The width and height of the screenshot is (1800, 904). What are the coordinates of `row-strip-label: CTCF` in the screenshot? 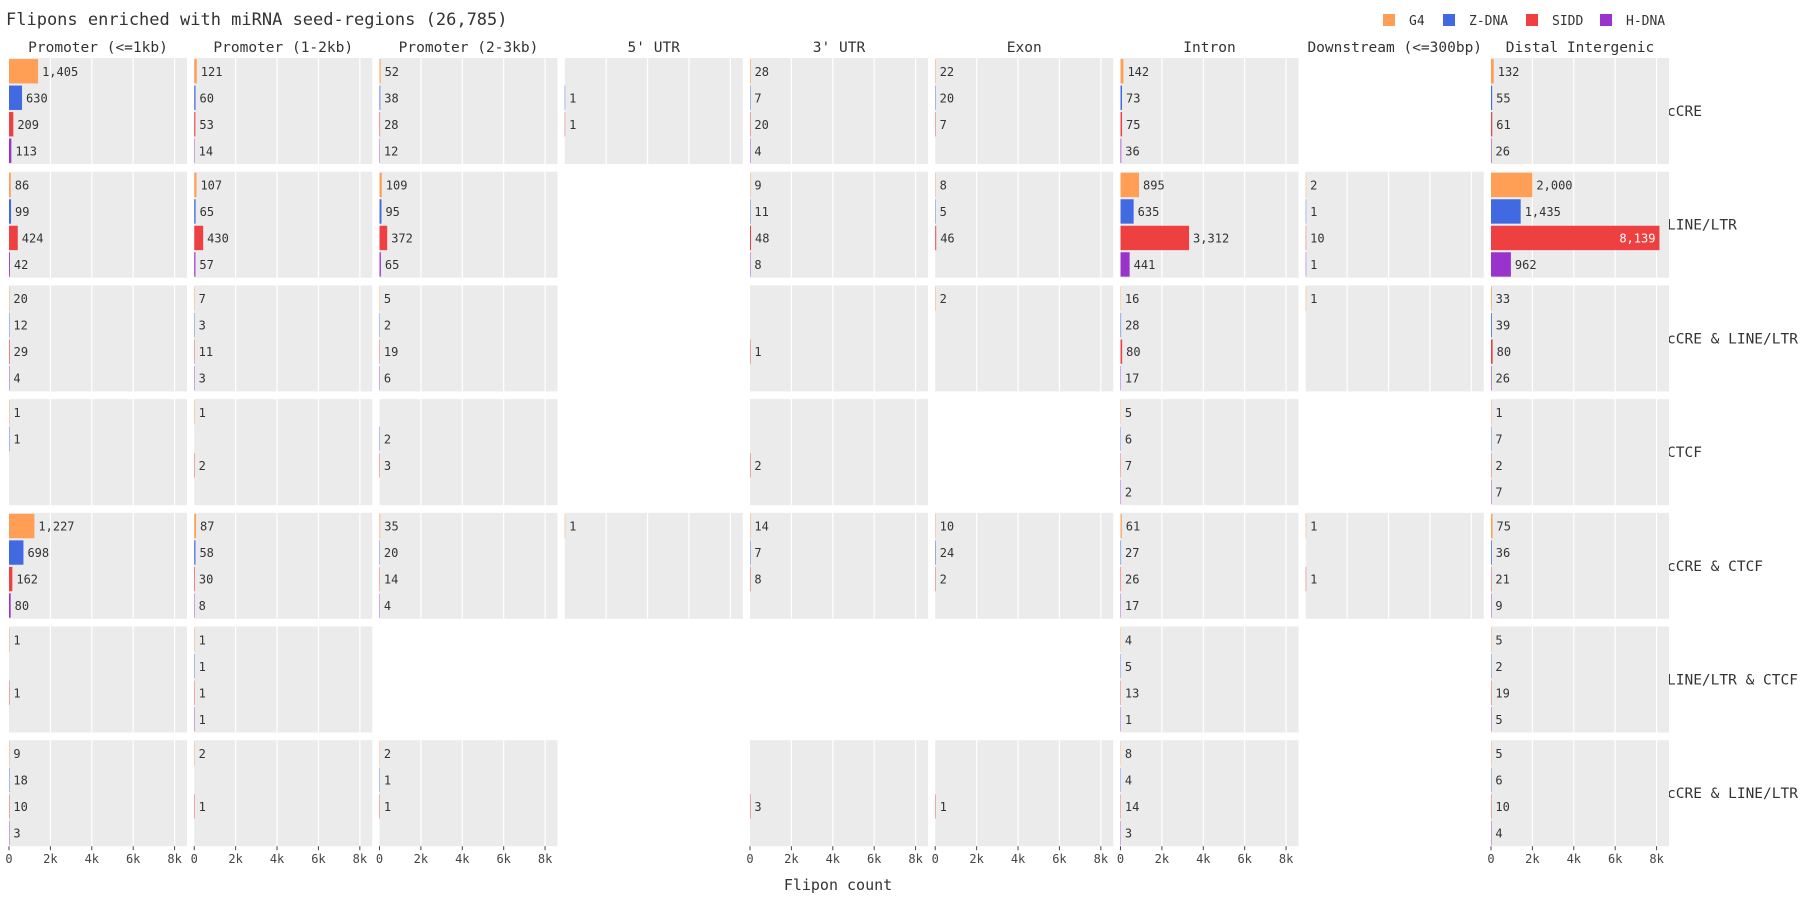 It's located at (1684, 453).